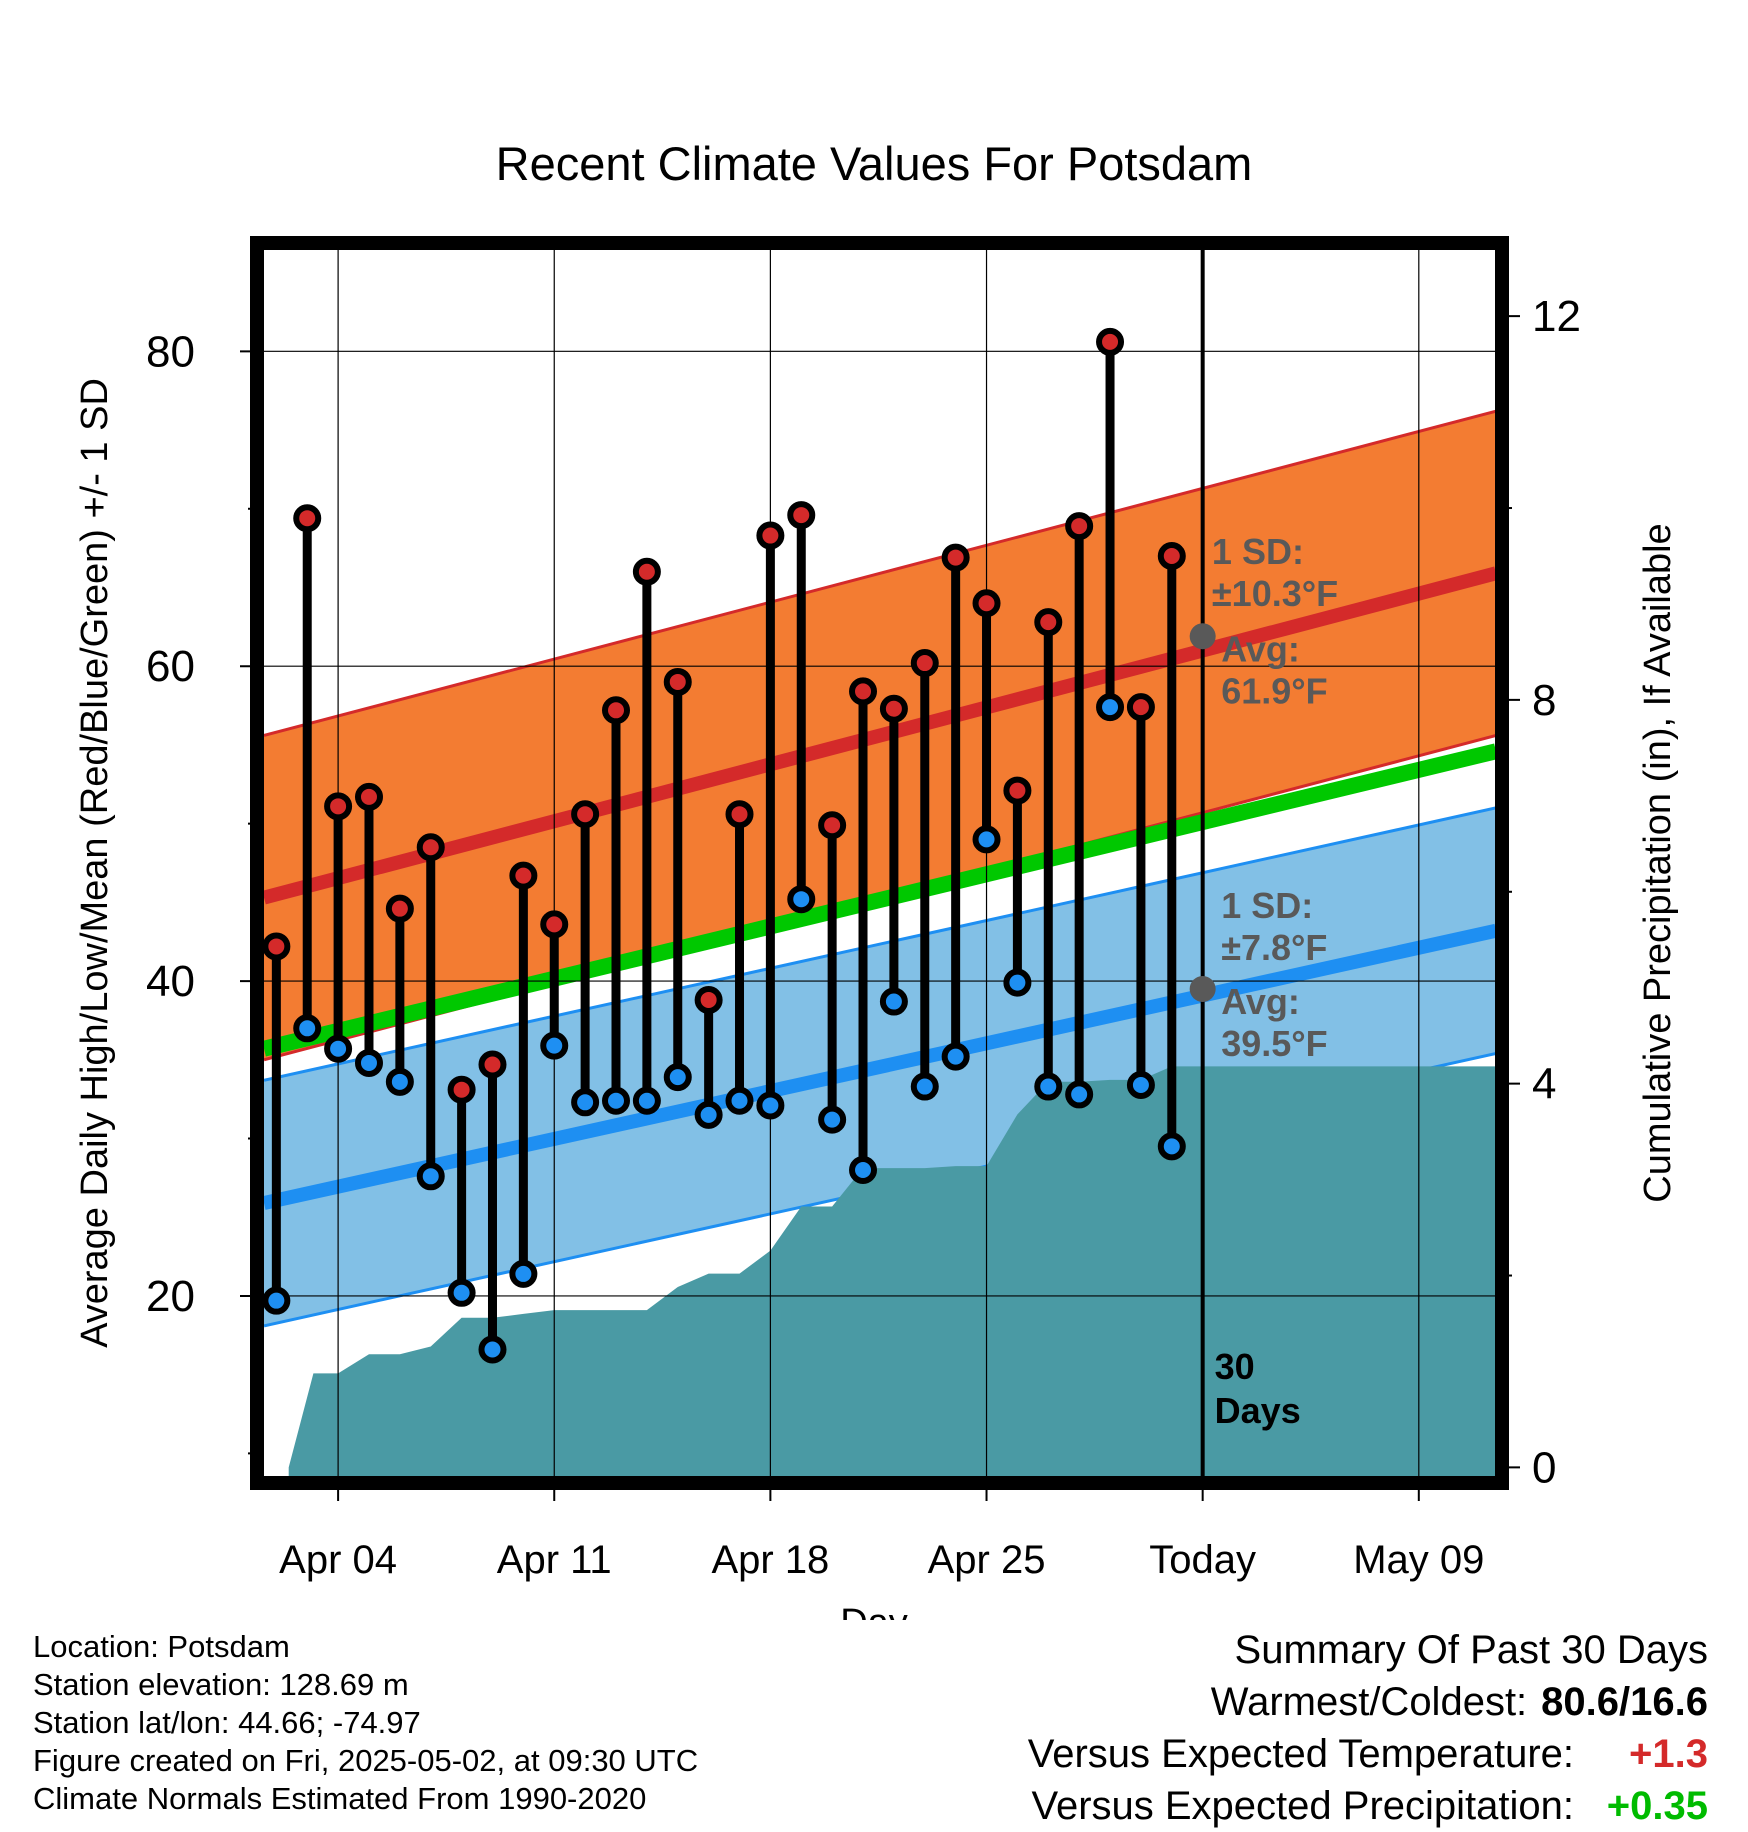 Image resolution: width=1748 pixels, height=1832 pixels. What do you see at coordinates (1274, 926) in the screenshot?
I see `normal-annotation: 1 SD: ±7.8°F` at bounding box center [1274, 926].